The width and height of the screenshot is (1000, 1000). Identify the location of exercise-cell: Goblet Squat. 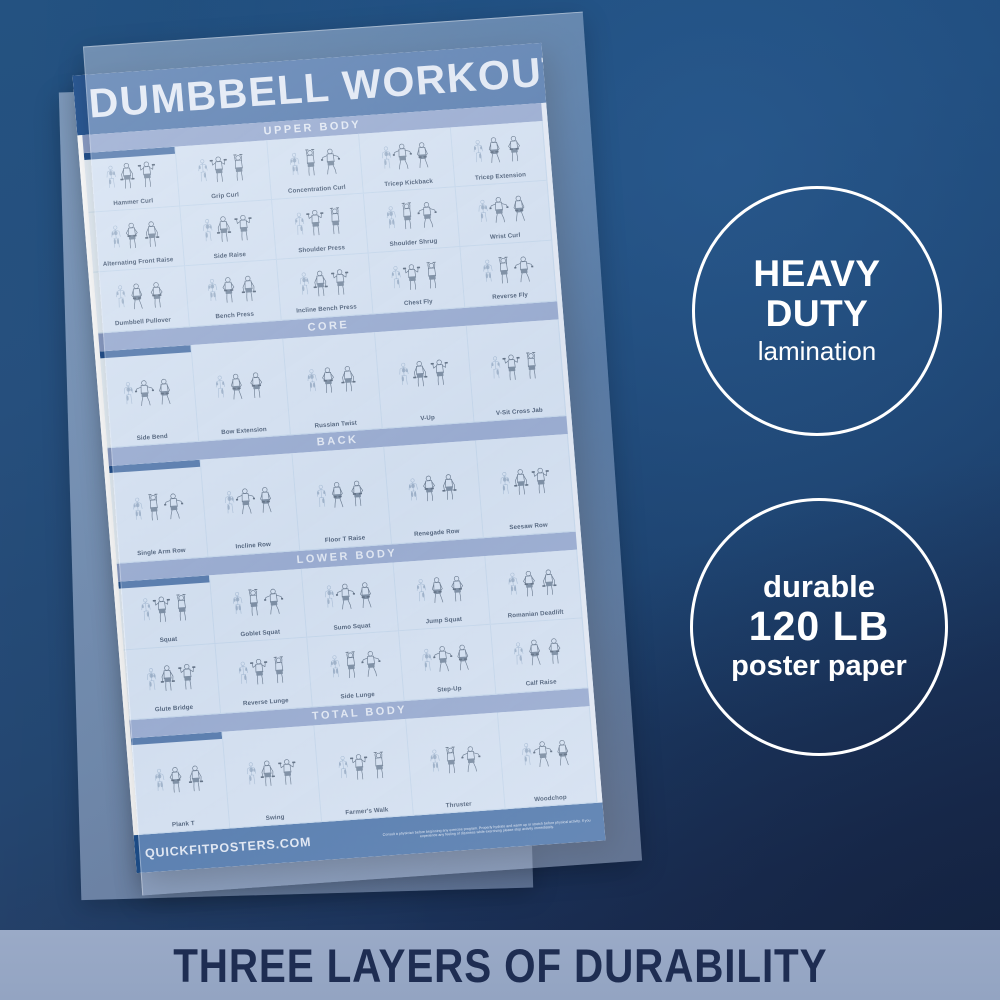
(258, 606).